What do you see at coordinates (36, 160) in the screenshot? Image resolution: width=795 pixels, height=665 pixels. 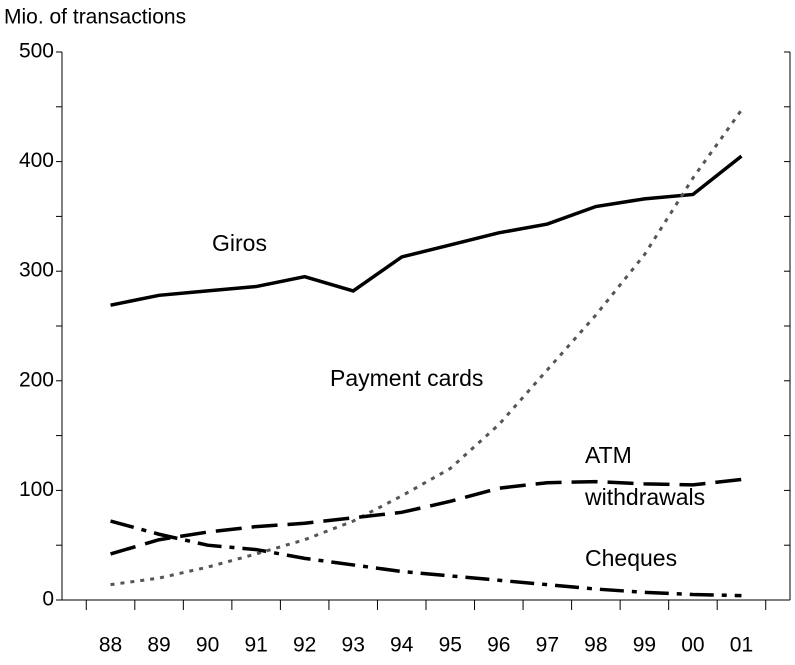 I see `y-tick-label: 400` at bounding box center [36, 160].